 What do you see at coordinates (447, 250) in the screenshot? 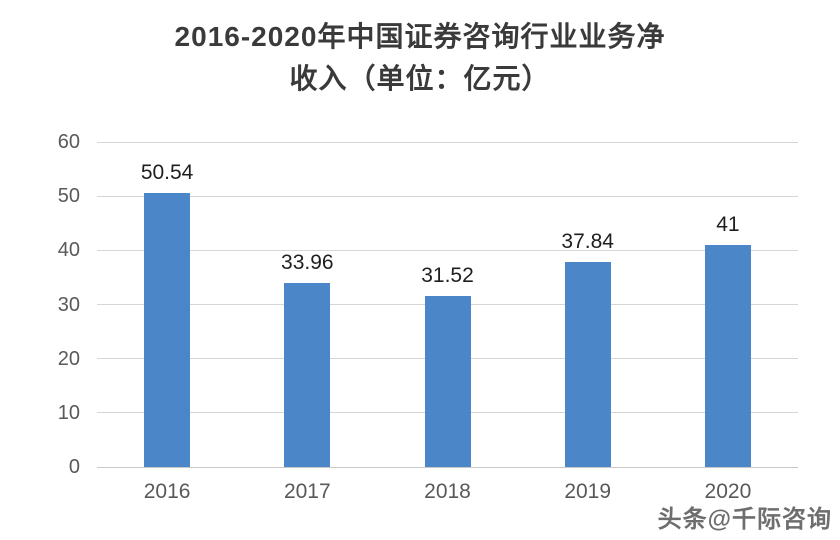
I see `gridline-y40` at bounding box center [447, 250].